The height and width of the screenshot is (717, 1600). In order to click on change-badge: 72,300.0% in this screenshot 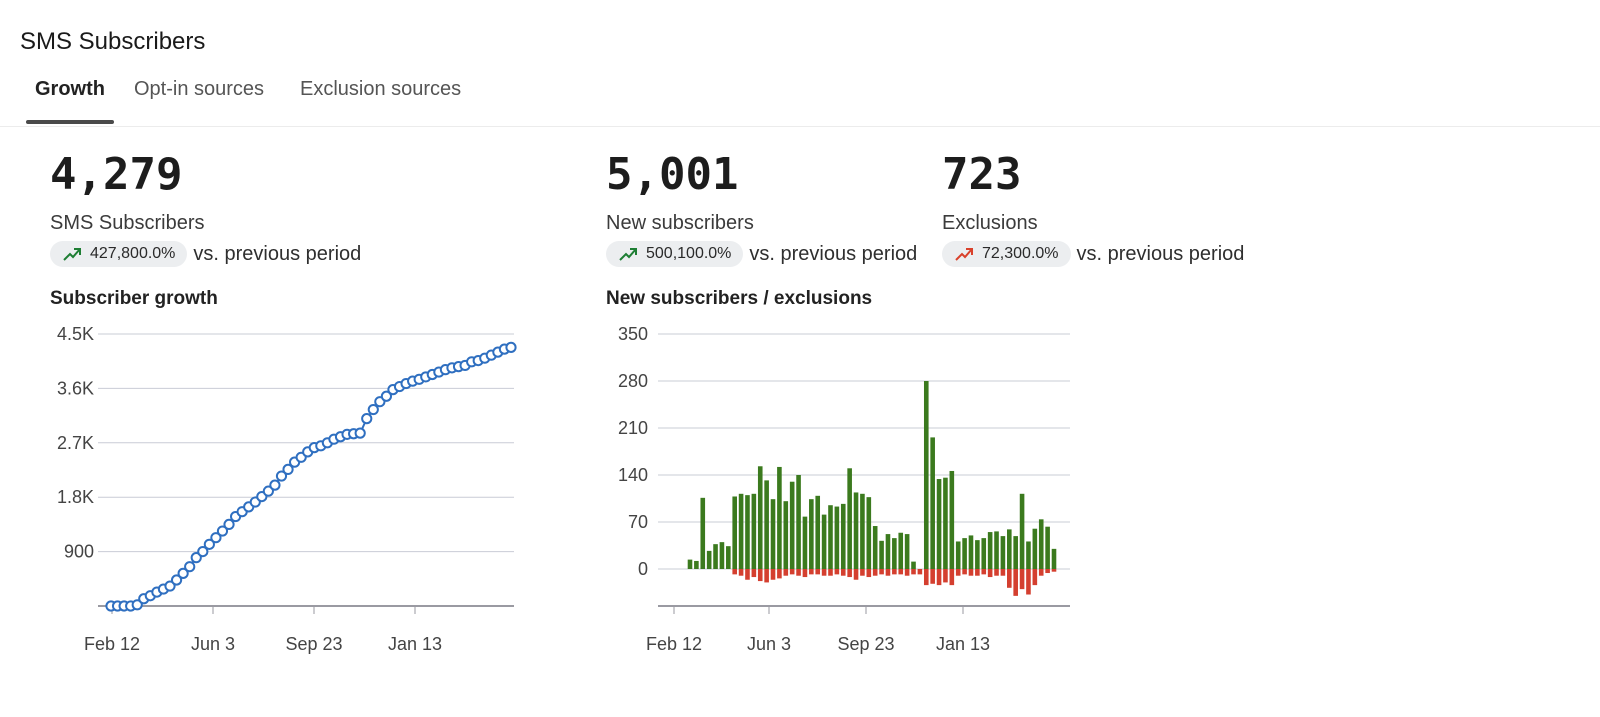, I will do `click(1006, 254)`.